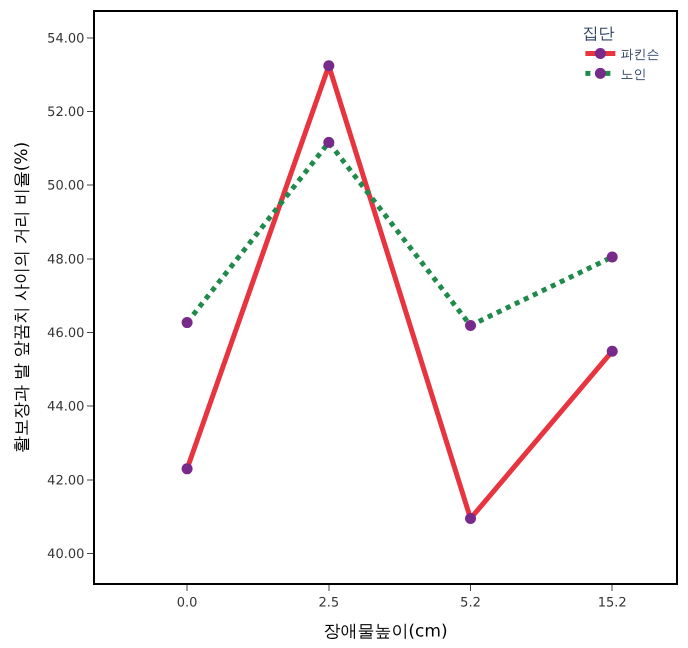  Describe the element at coordinates (470, 603) in the screenshot. I see `x-tick-label: 5.2` at that location.